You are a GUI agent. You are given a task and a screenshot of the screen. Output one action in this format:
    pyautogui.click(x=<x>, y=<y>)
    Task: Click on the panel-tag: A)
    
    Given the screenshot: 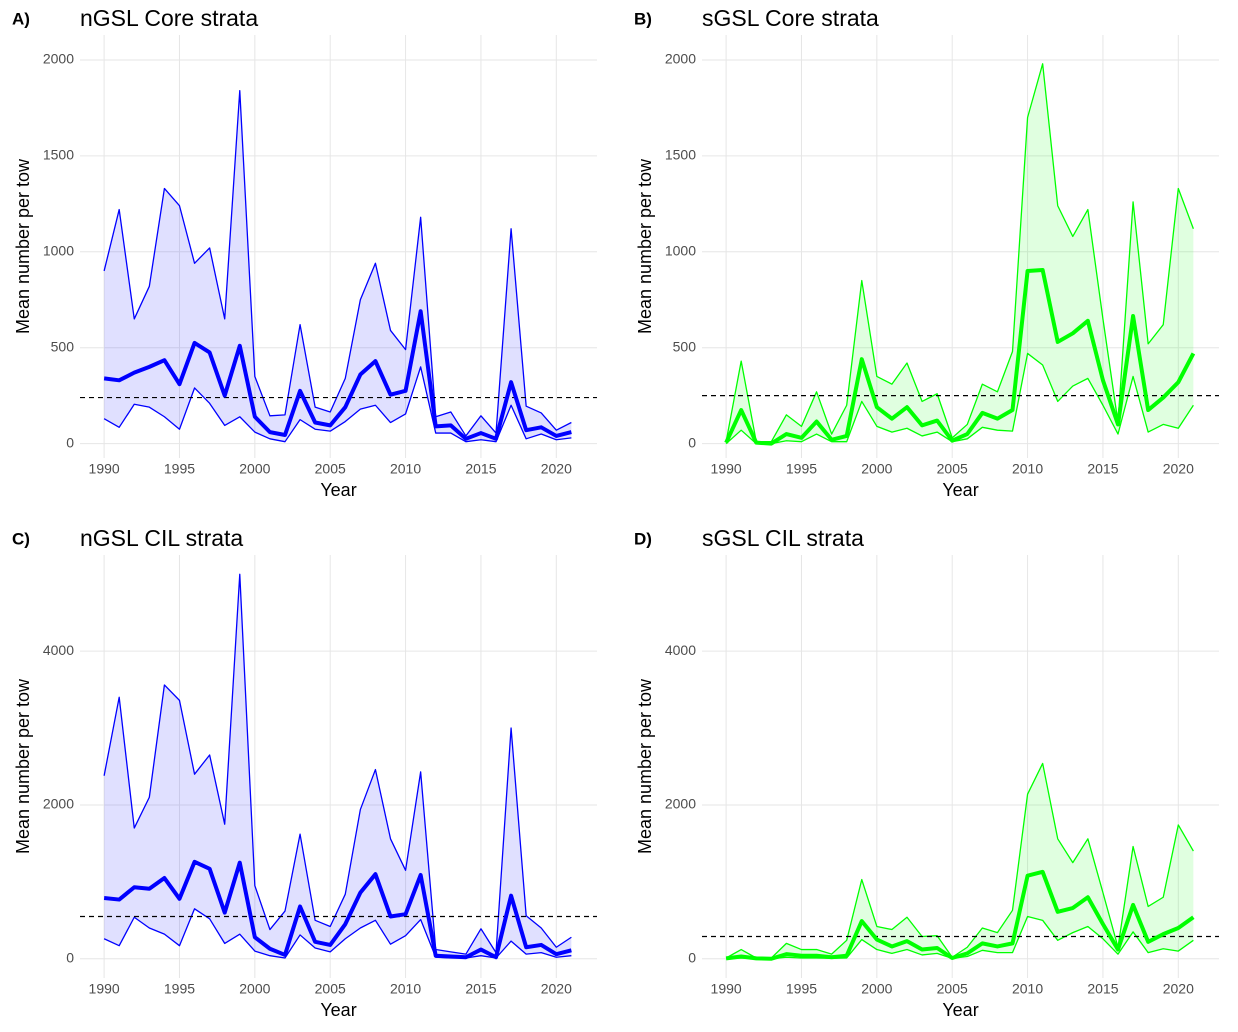 What is the action you would take?
    pyautogui.click(x=21, y=18)
    